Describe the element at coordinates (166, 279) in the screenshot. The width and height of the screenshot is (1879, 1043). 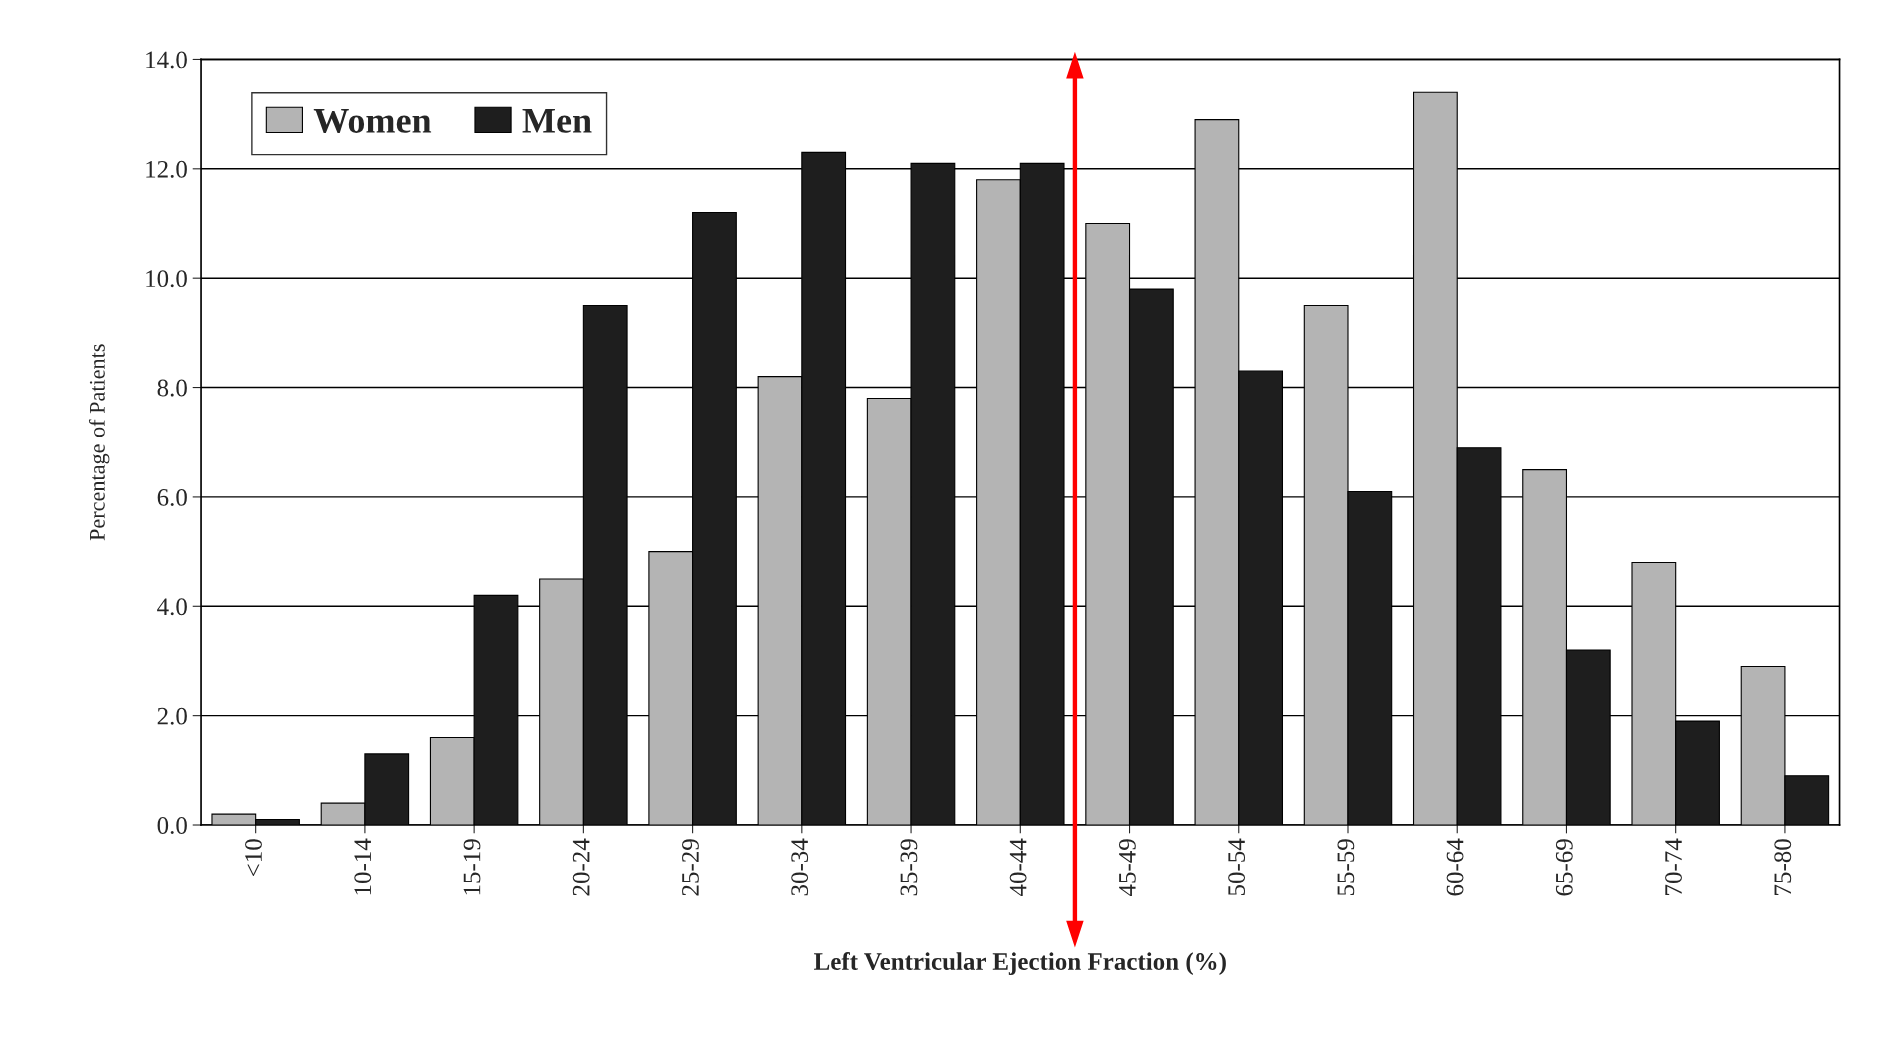
I see `y-tick-label: 10.0` at that location.